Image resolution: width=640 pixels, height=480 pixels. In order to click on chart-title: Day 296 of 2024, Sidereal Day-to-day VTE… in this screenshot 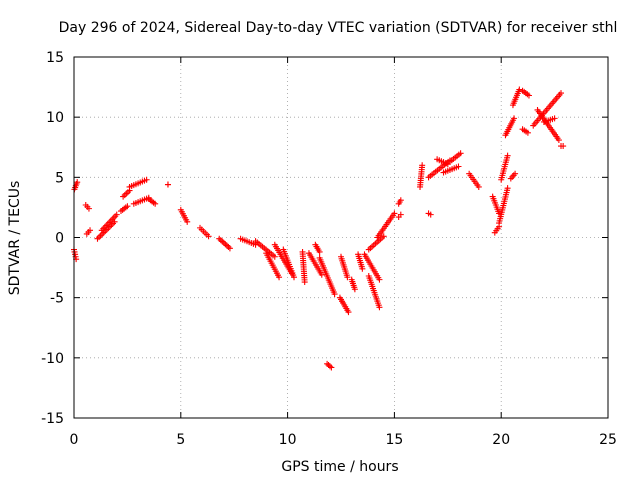, I will do `click(338, 28)`.